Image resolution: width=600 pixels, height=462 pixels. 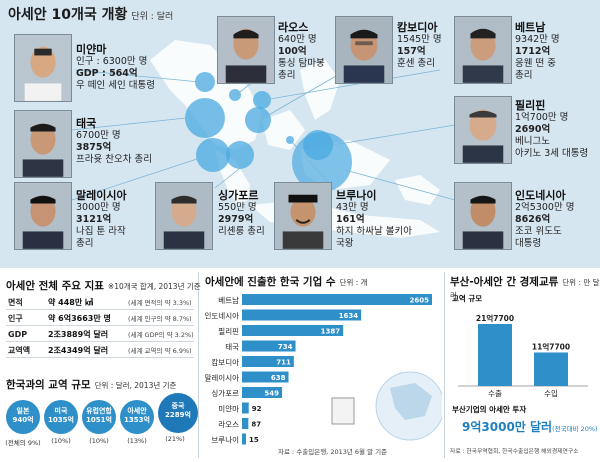 What do you see at coordinates (18, 334) in the screenshot?
I see `indicator-label: GDP` at bounding box center [18, 334].